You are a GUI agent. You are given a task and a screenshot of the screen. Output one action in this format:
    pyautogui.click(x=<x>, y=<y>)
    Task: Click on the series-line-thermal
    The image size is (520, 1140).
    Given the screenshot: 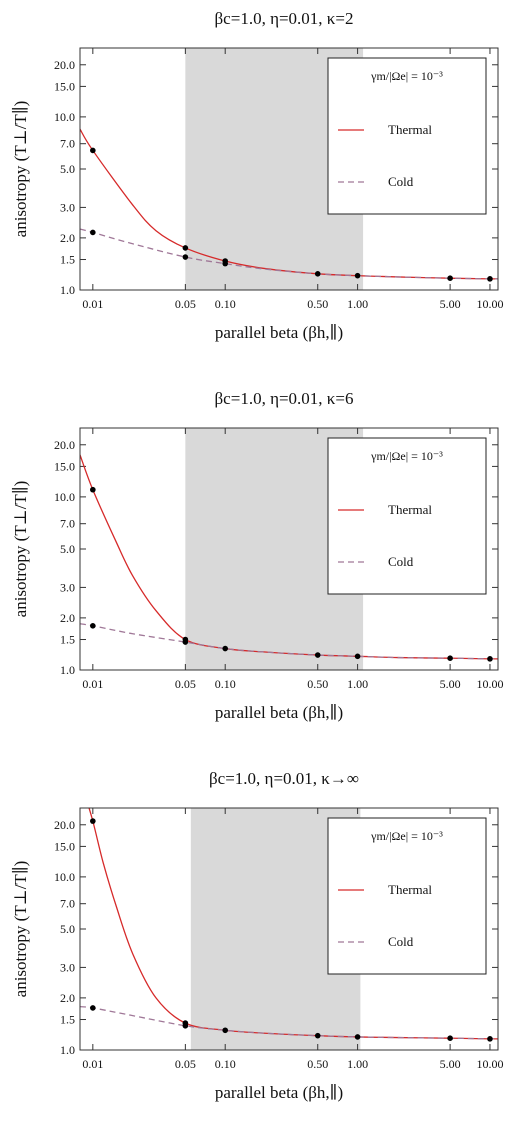 What is the action you would take?
    pyautogui.click(x=289, y=557)
    